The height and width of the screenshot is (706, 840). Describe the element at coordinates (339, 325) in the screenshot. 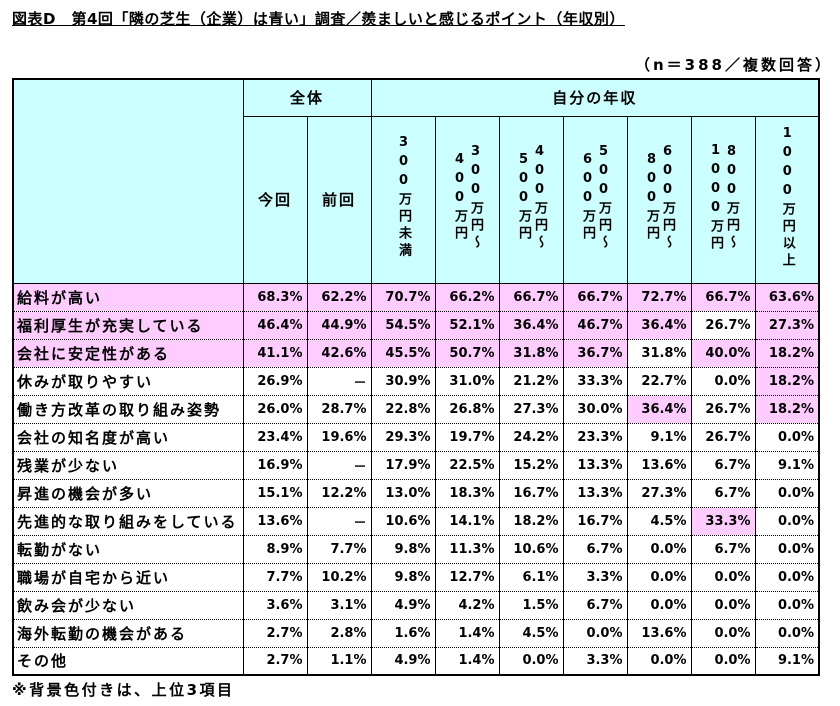

I see `value-cell: 44.9%` at that location.